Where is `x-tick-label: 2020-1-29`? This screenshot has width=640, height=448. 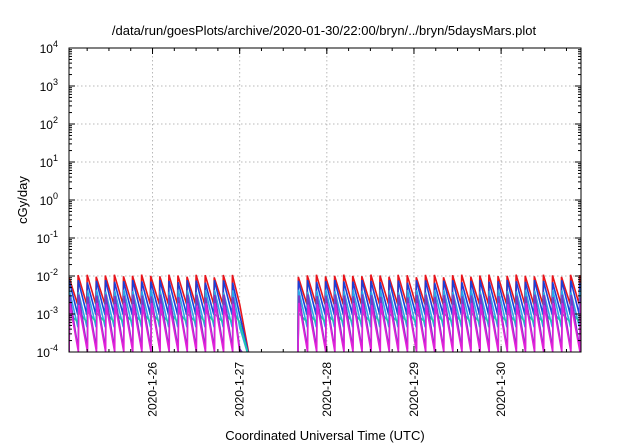 x-tick-label: 2020-1-29 is located at coordinates (414, 389).